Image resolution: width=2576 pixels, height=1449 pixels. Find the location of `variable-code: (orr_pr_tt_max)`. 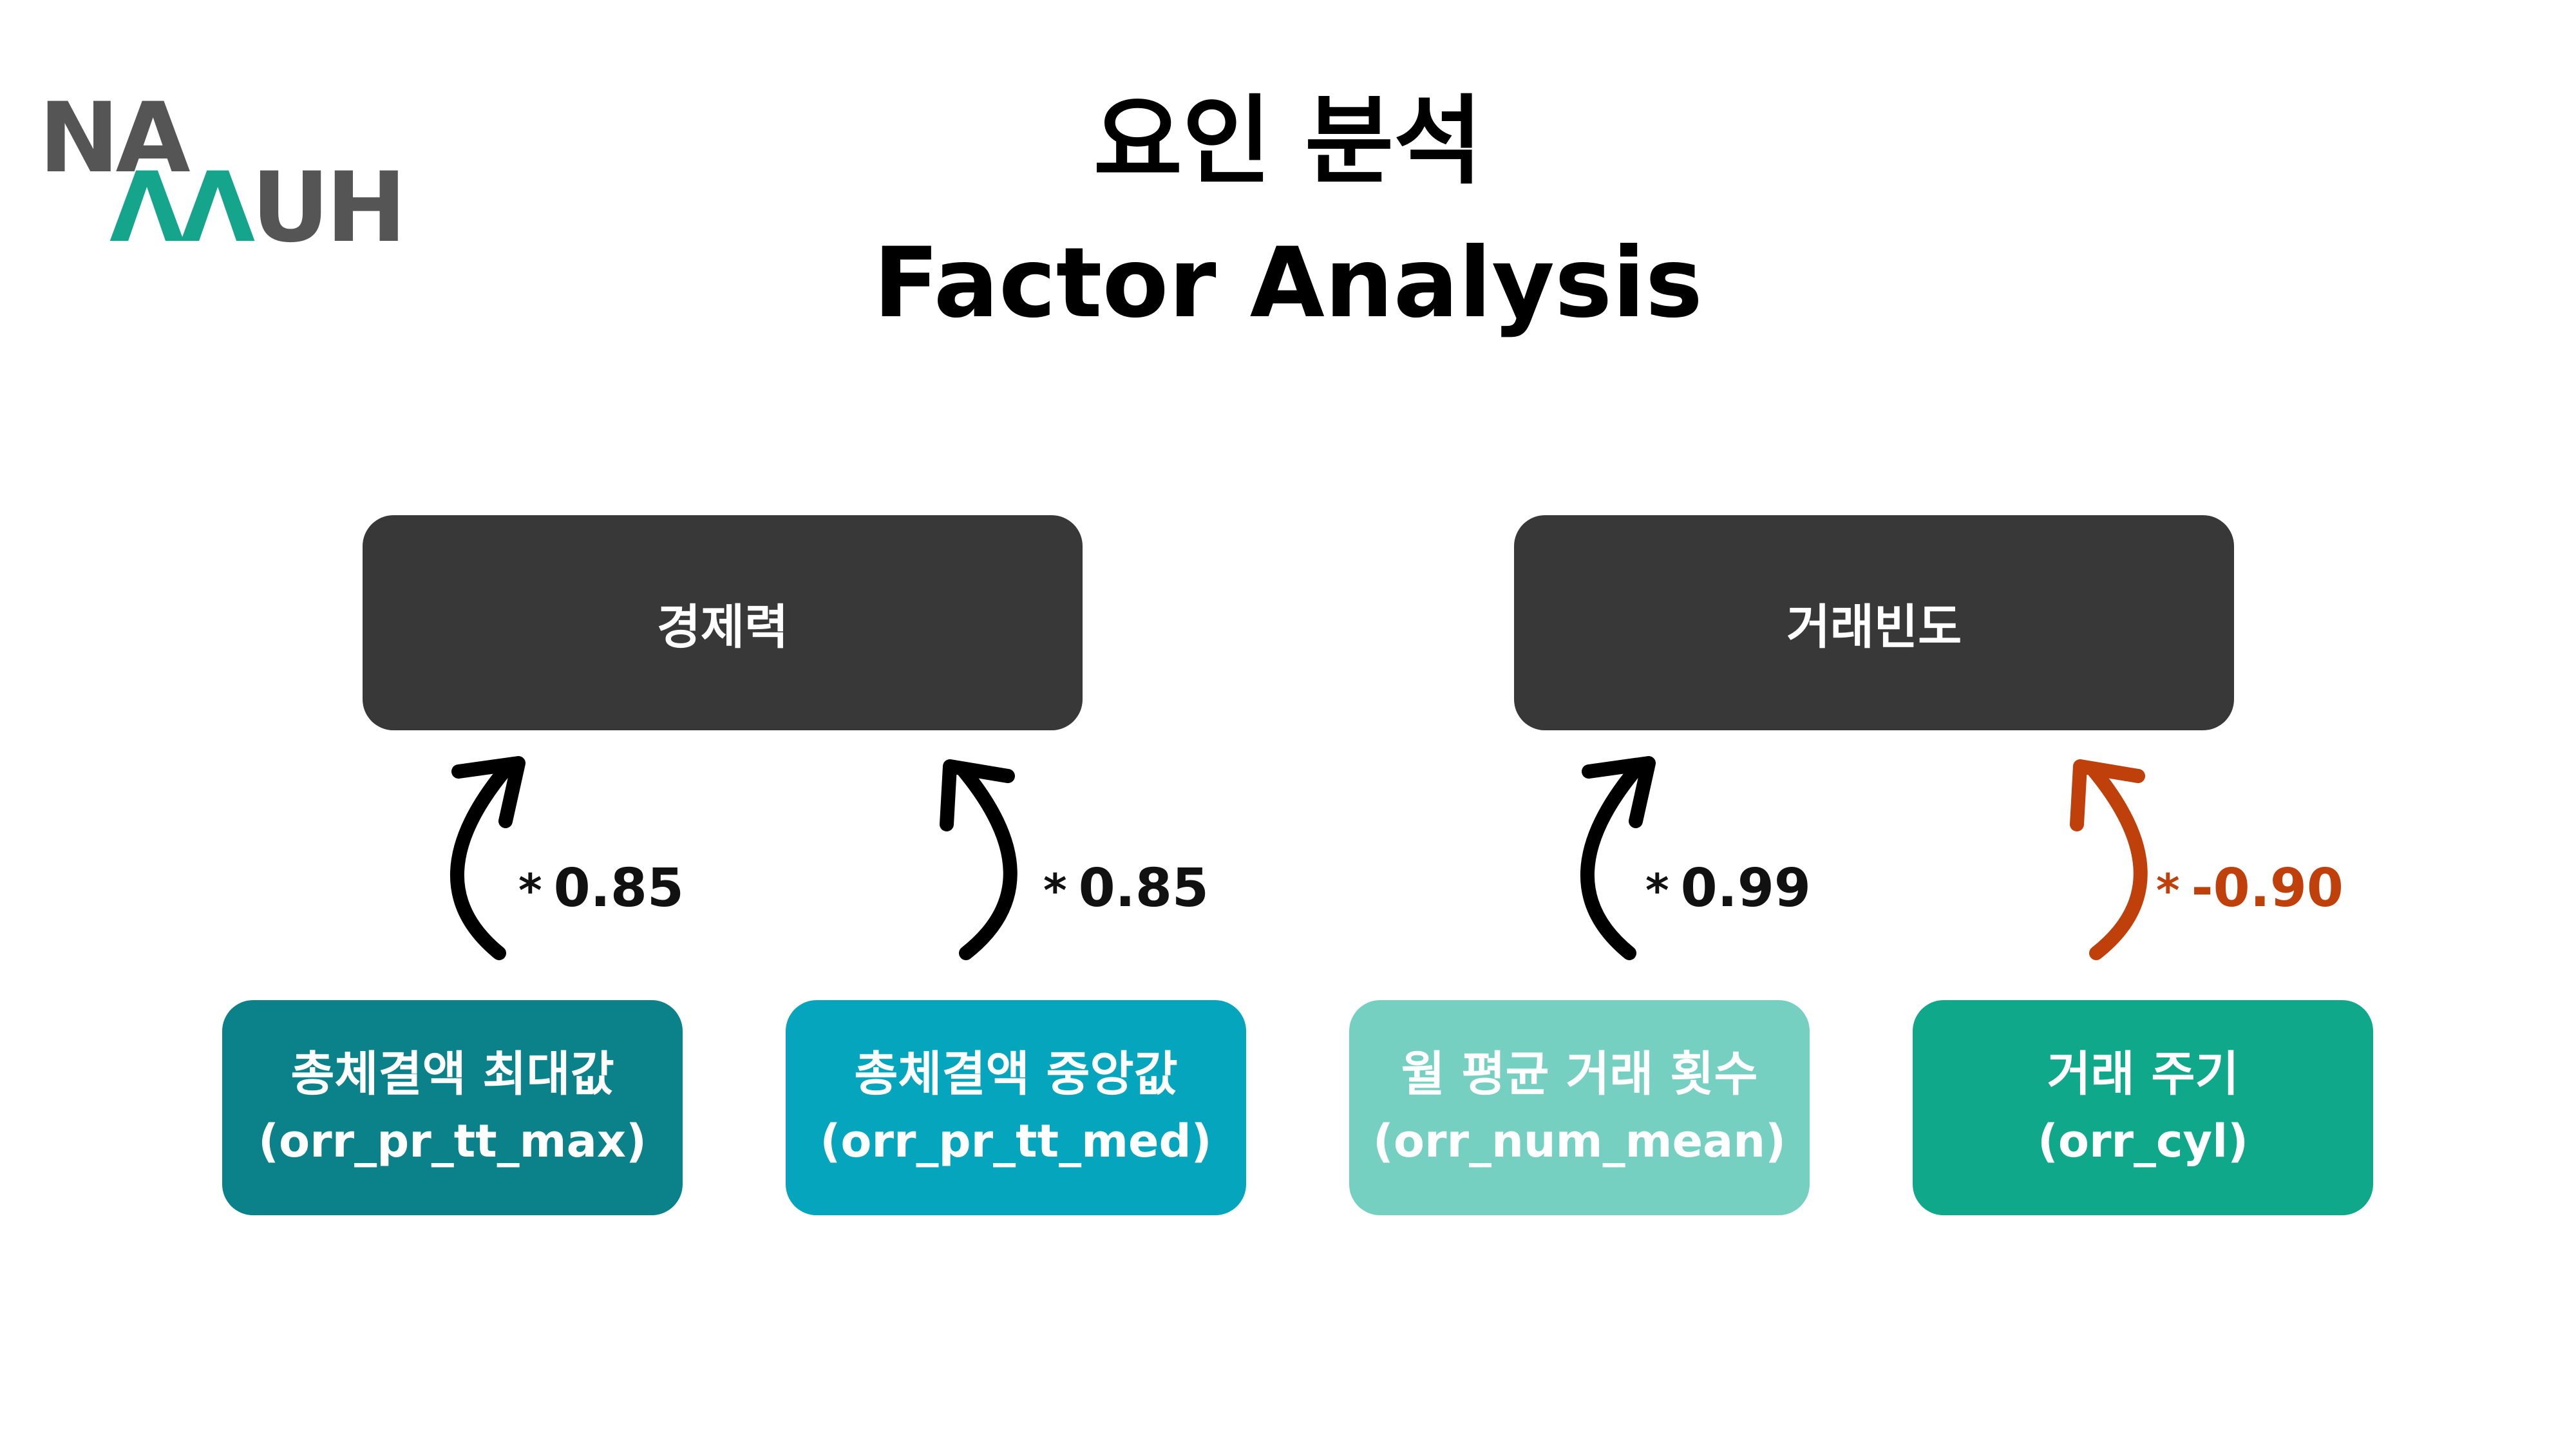

variable-code: (orr_pr_tt_max) is located at coordinates (452, 1141).